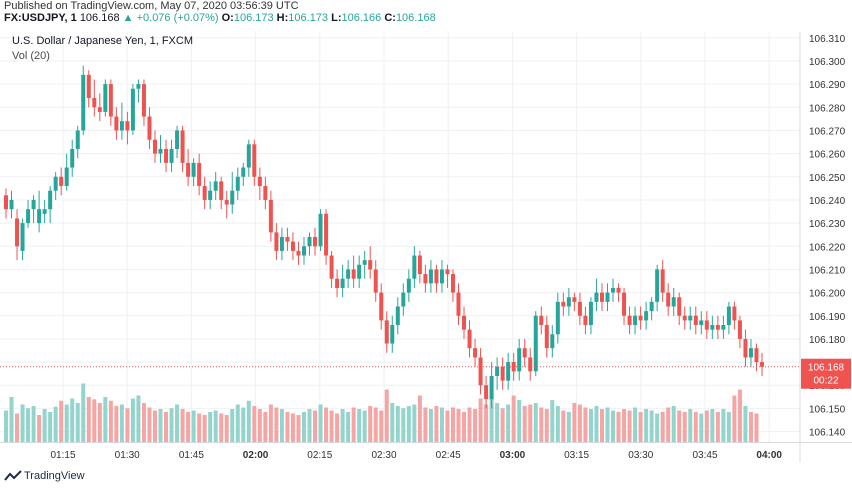 The width and height of the screenshot is (852, 490). Describe the element at coordinates (827, 224) in the screenshot. I see `y-tick-label: 106.230` at that location.